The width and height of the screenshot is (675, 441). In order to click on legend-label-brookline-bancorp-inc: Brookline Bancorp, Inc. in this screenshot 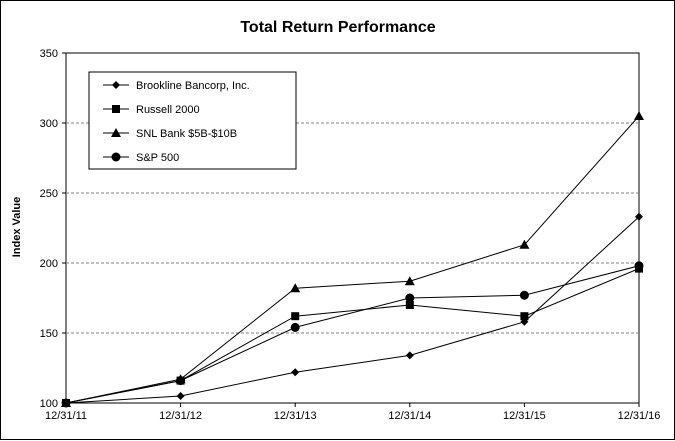, I will do `click(193, 86)`.